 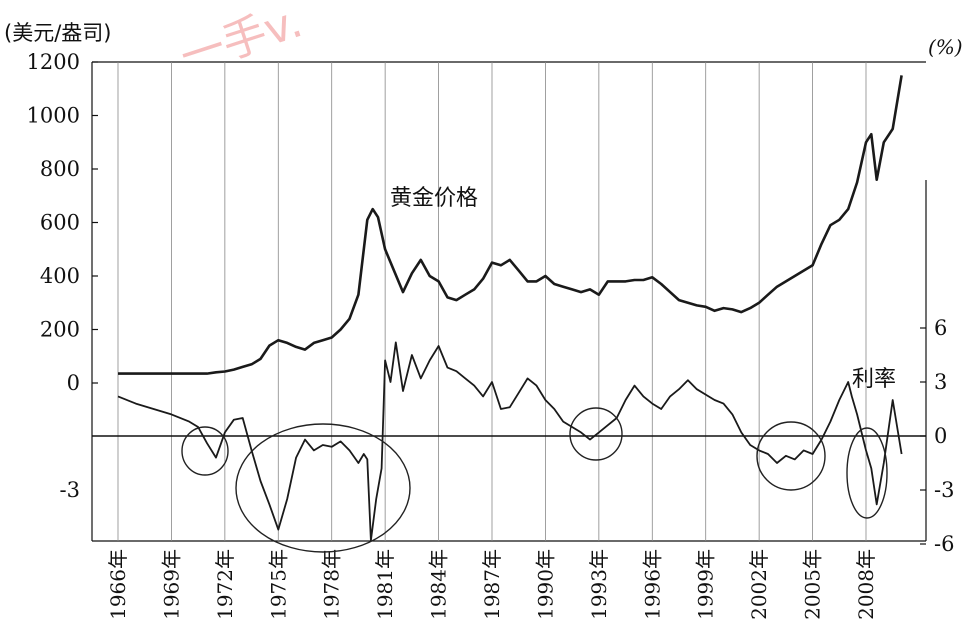 I want to click on left-tick-label: 1000, so click(x=53, y=116).